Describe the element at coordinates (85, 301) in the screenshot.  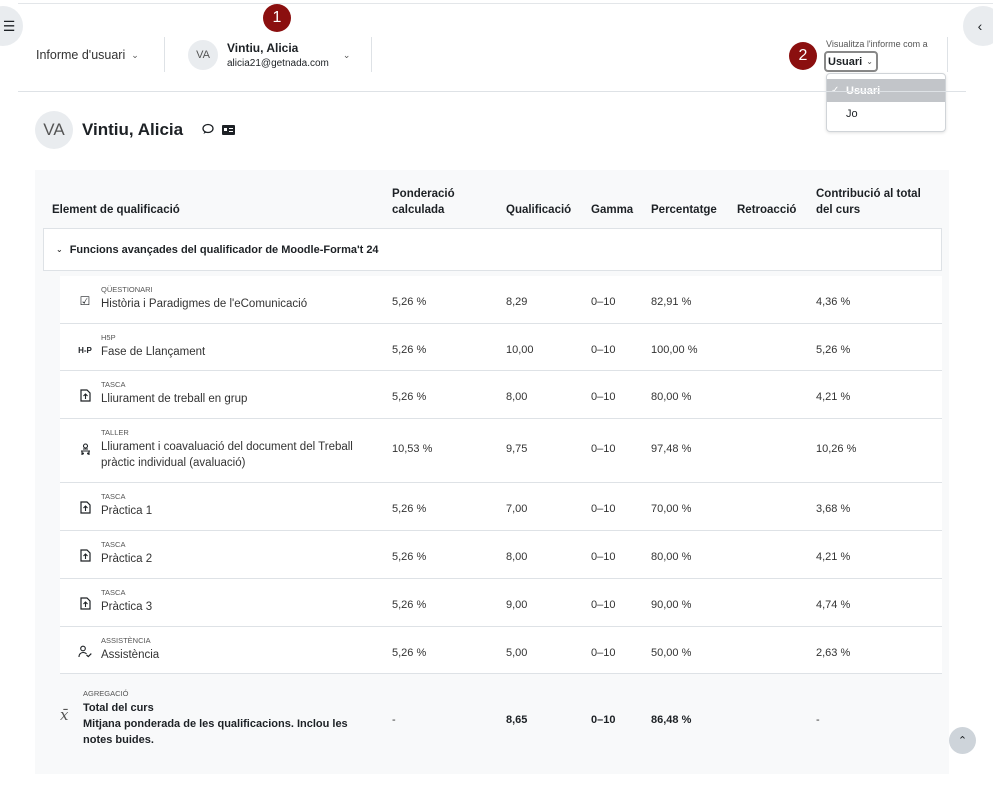
I see `quiz-icon: ☑` at that location.